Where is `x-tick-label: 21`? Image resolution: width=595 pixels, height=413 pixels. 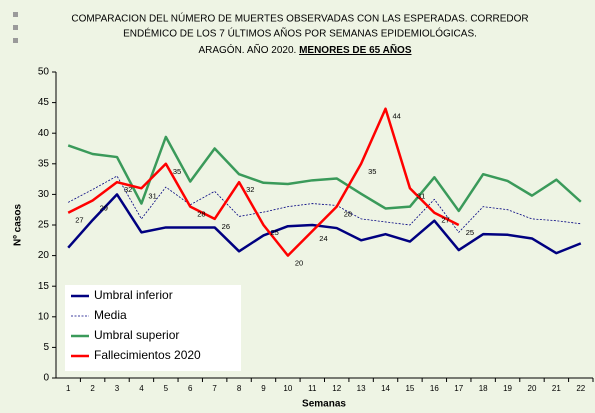 x-tick-label: 21 is located at coordinates (556, 388).